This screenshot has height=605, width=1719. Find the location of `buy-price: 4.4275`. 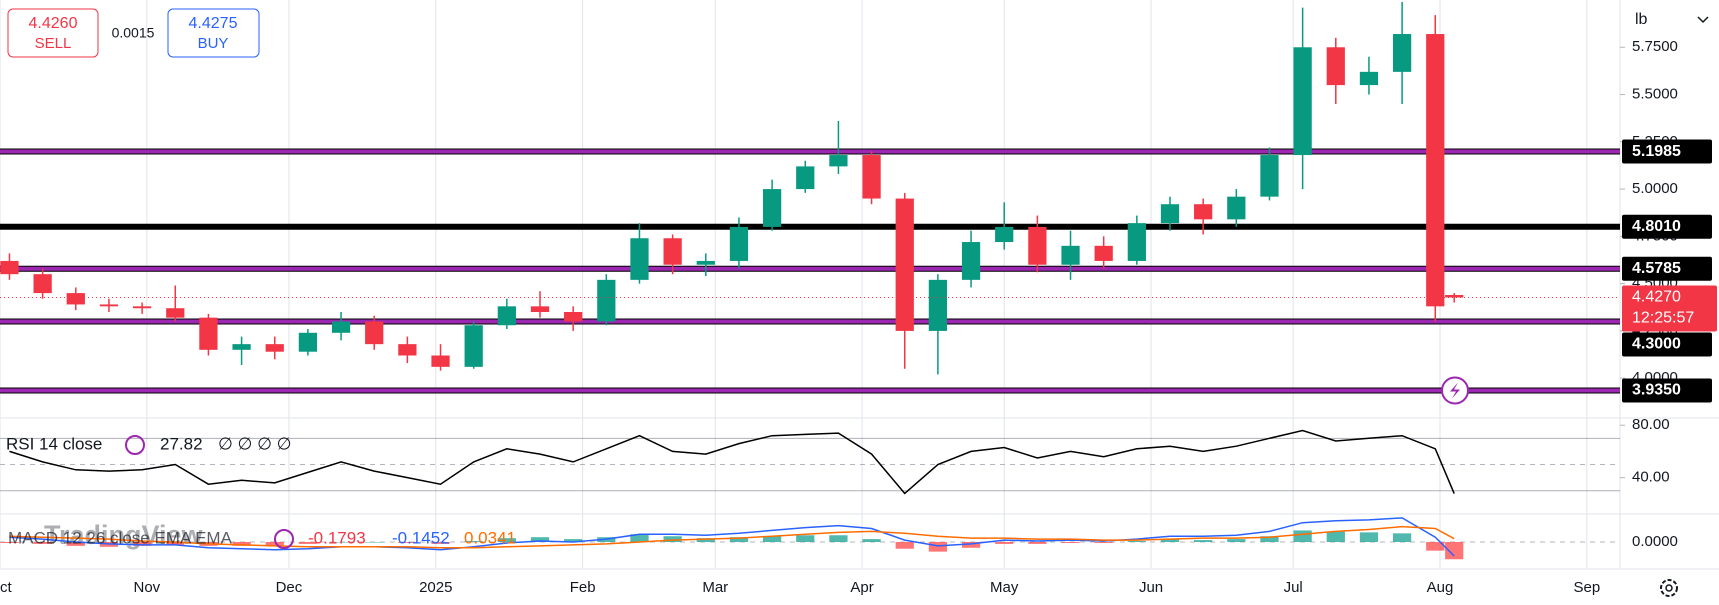

buy-price: 4.4275 is located at coordinates (213, 23).